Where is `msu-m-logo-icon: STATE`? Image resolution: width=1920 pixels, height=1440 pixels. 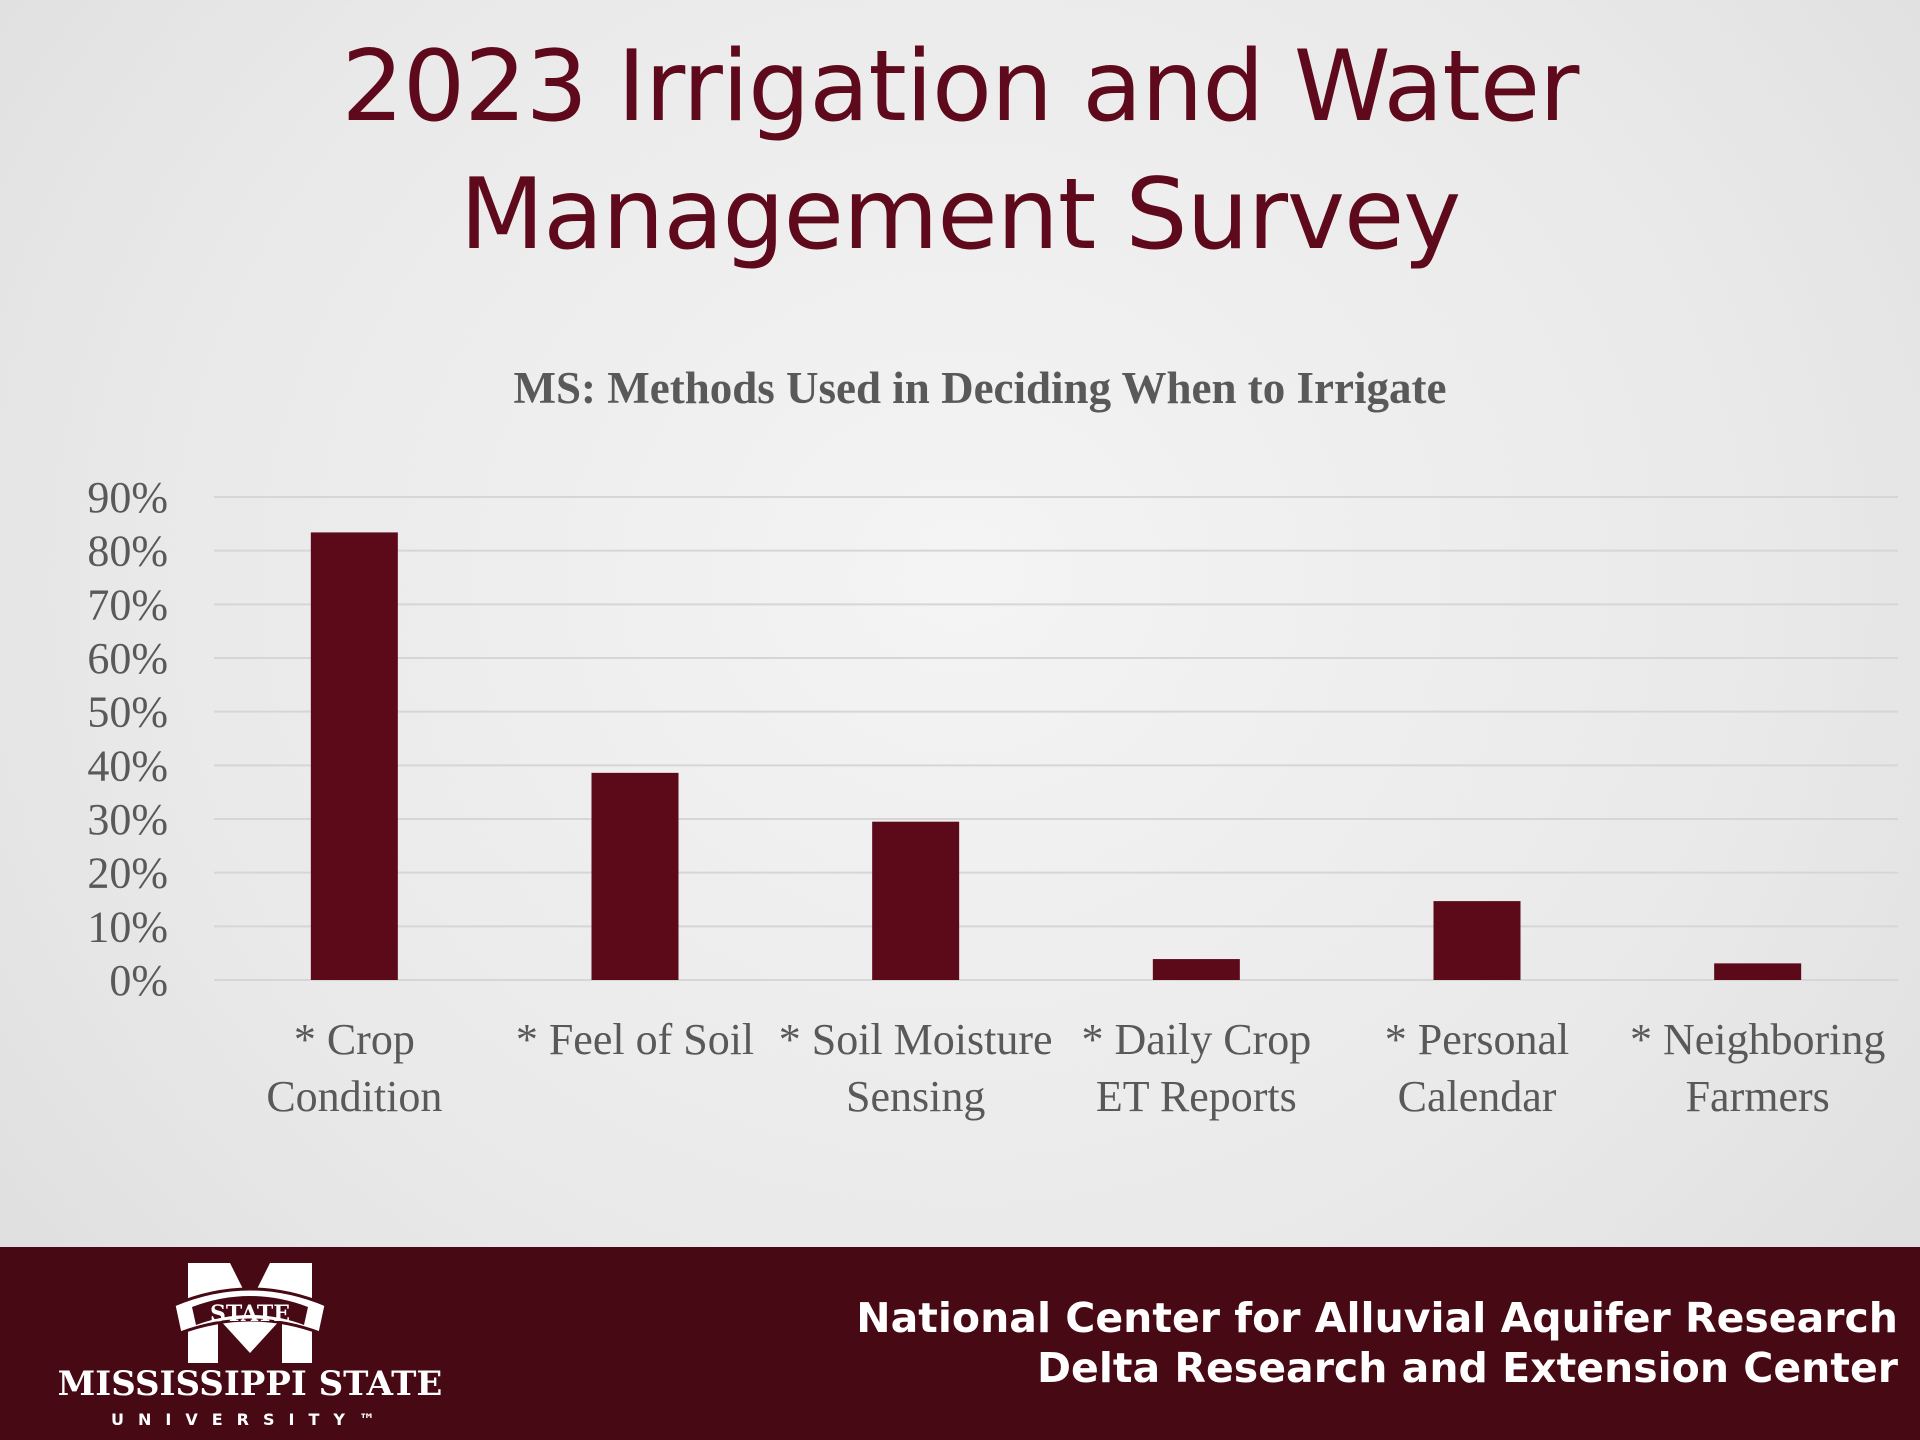 msu-m-logo-icon: STATE is located at coordinates (250, 1313).